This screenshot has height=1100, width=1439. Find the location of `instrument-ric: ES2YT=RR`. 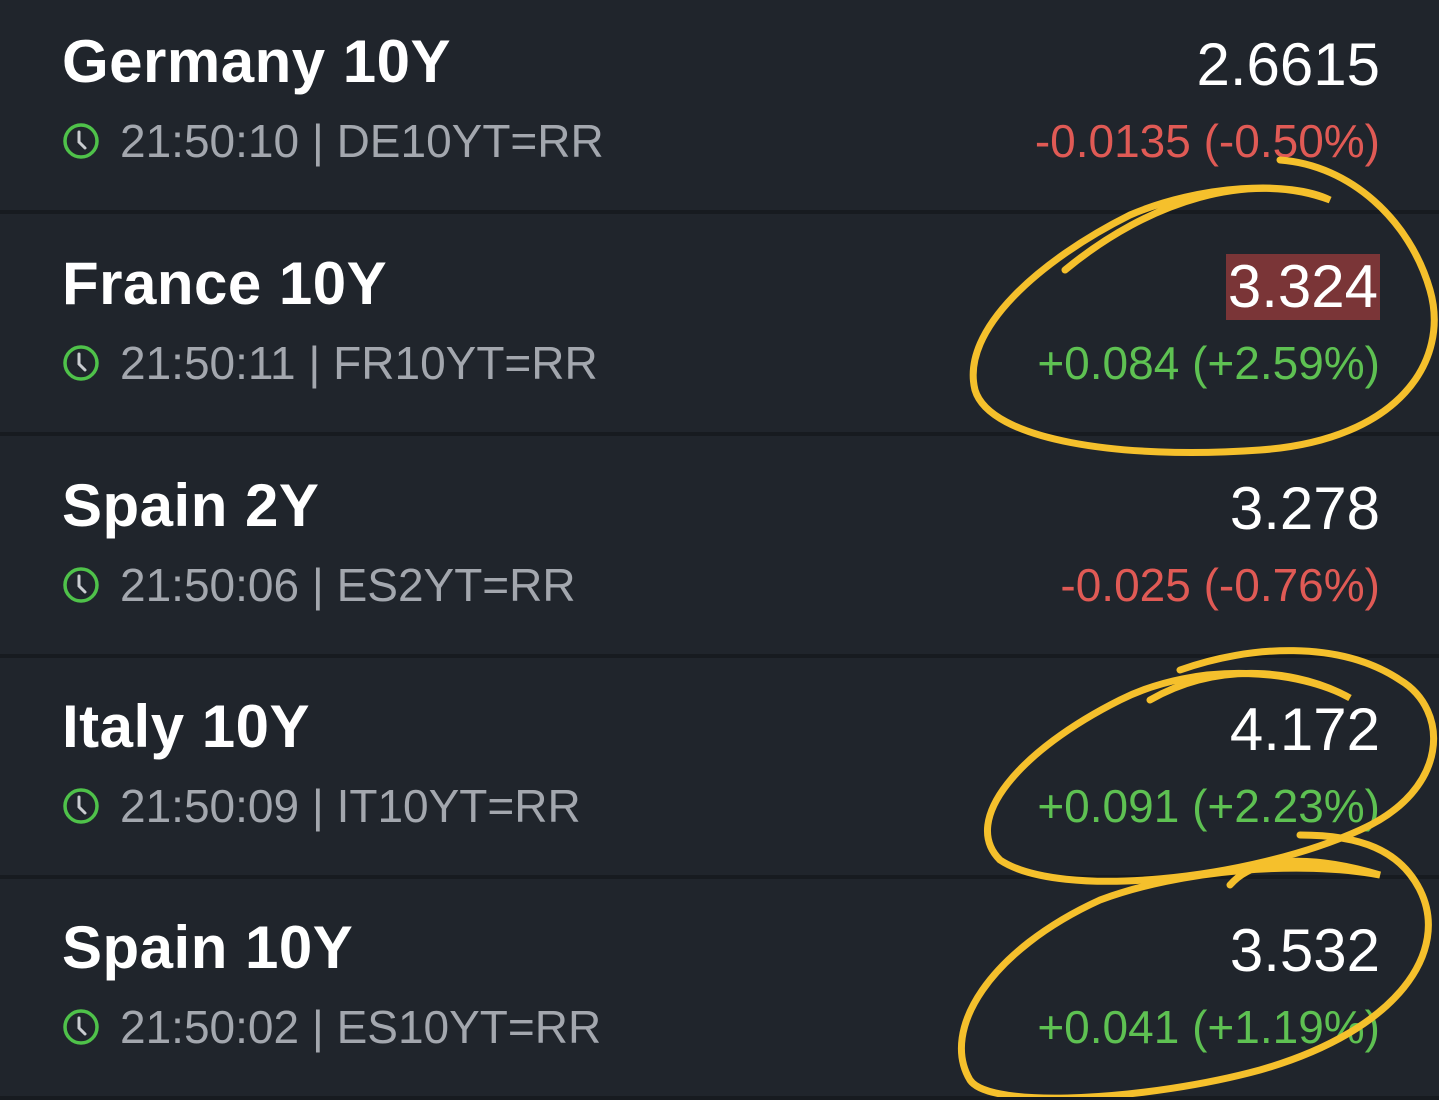

instrument-ric: ES2YT=RR is located at coordinates (456, 585).